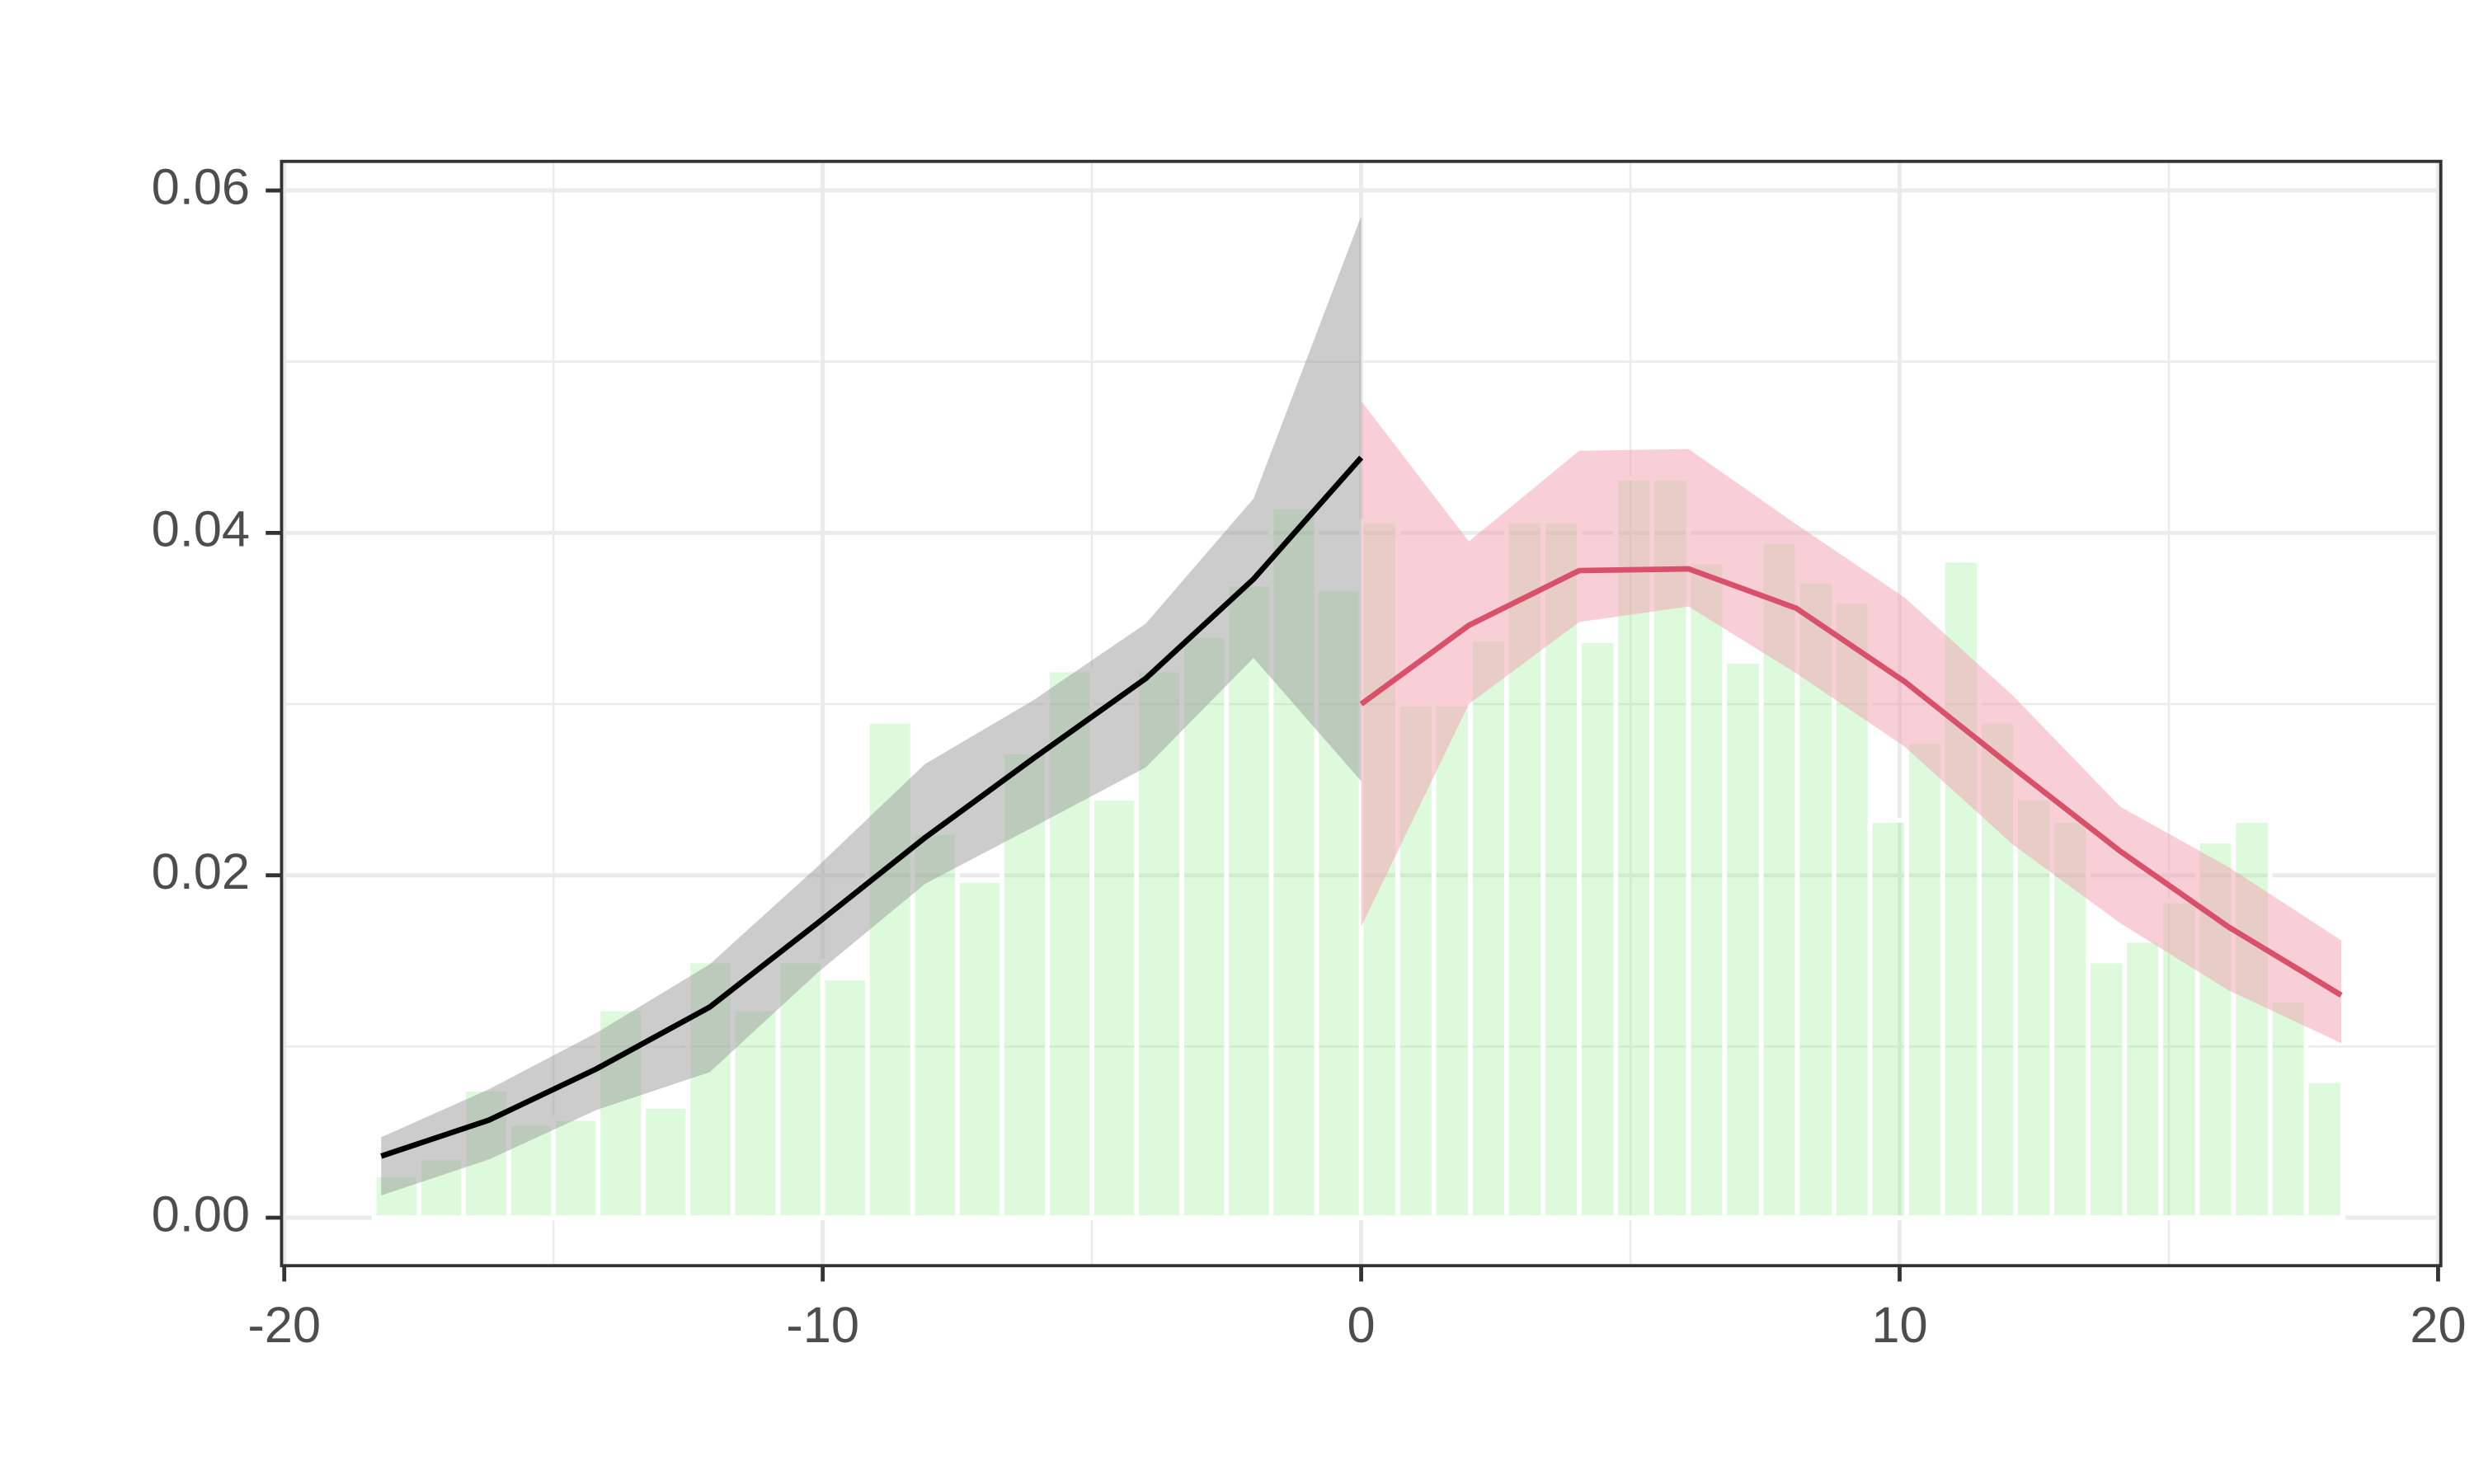  Describe the element at coordinates (201, 529) in the screenshot. I see `y-tick-label: 0.04` at that location.